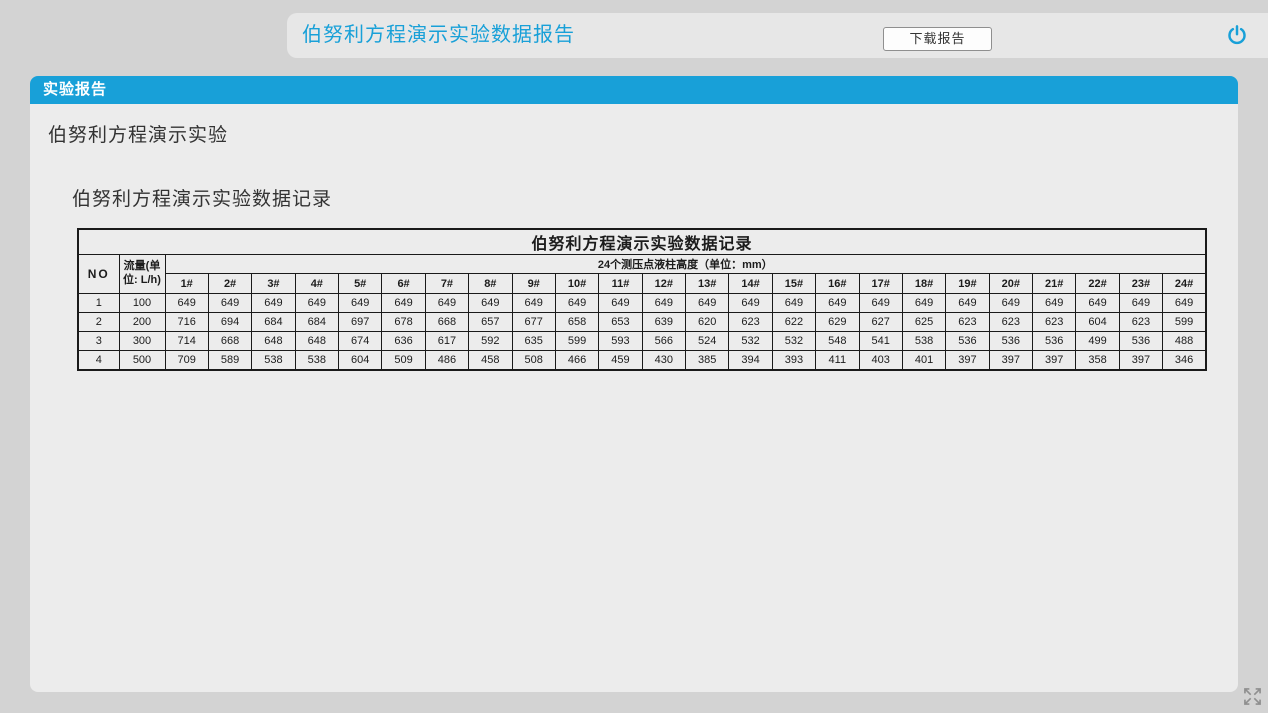  Describe the element at coordinates (403, 341) in the screenshot. I see `pressure-value-cell: 636` at that location.